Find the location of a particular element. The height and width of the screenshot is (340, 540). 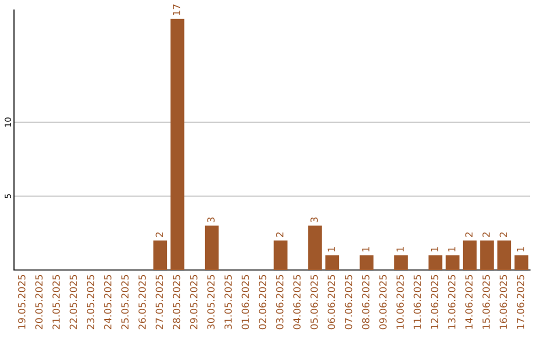

x-tick-label: 14.06.2025 is located at coordinates (469, 302).